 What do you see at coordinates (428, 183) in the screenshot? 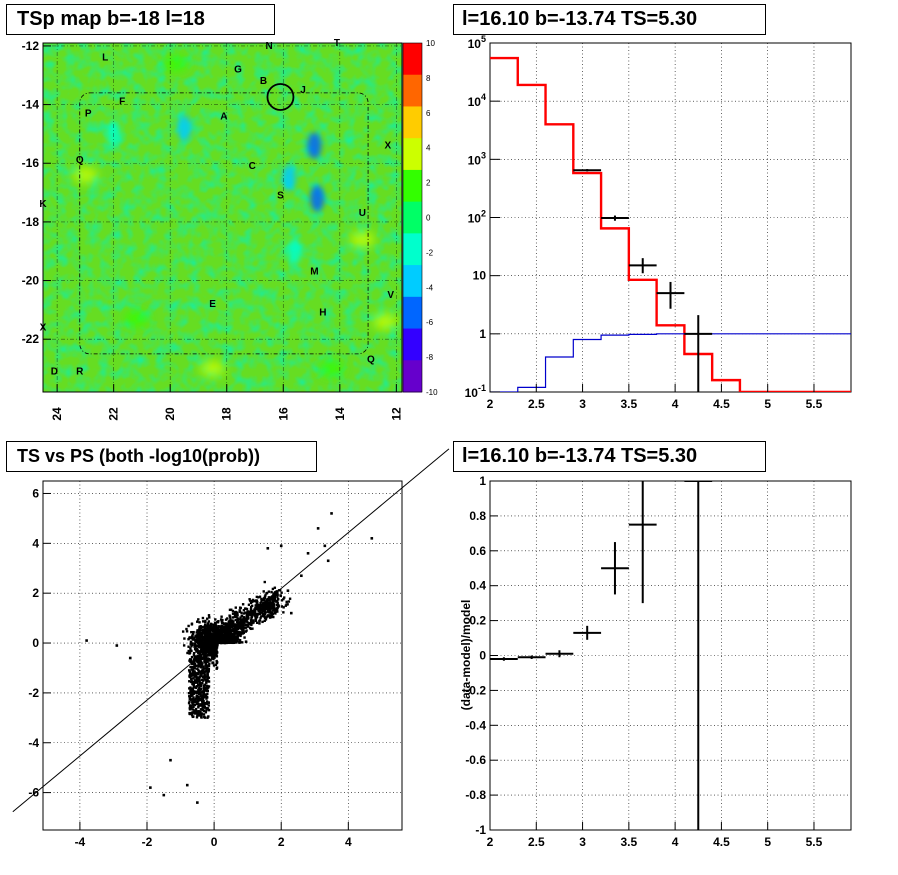
I see `colorbar-tick-label: 2` at bounding box center [428, 183].